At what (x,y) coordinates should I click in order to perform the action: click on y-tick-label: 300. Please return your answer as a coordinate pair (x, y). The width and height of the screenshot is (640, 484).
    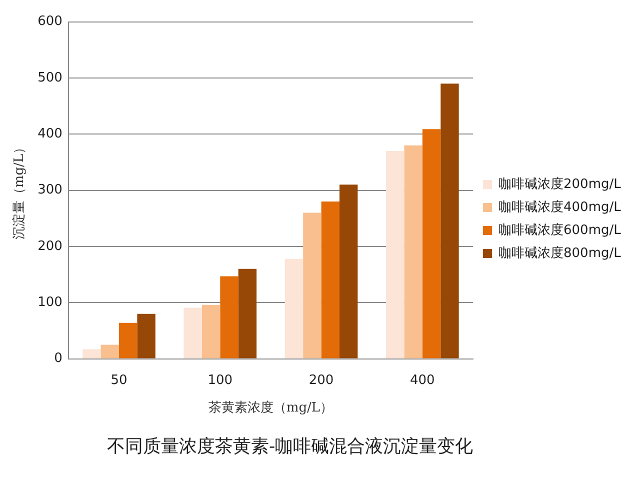
    Looking at the image, I should click on (50, 190).